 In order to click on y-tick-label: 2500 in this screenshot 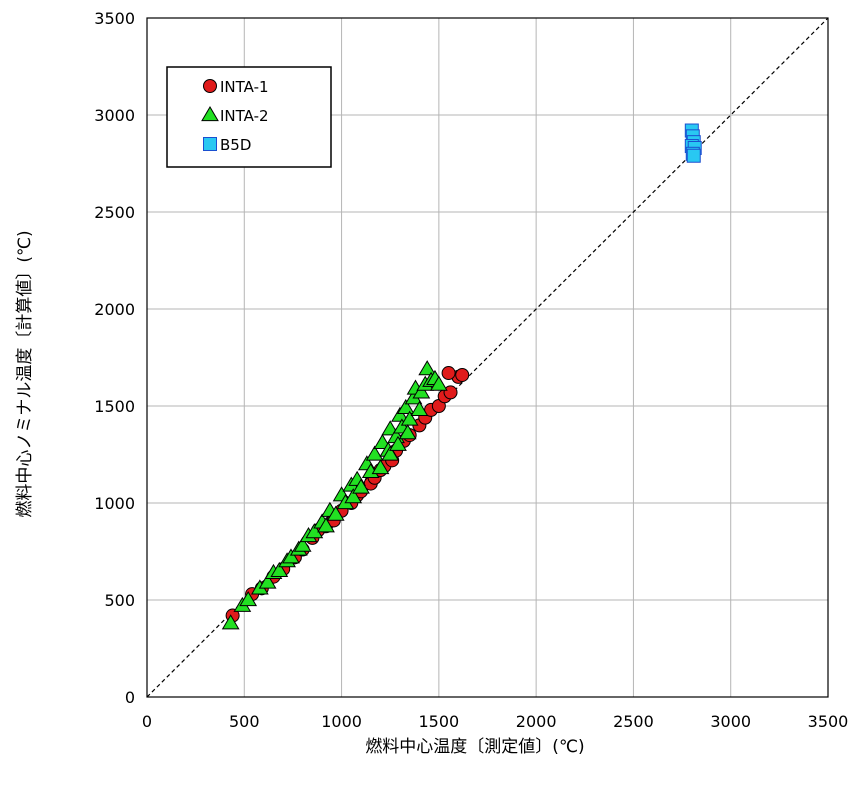, I will do `click(114, 212)`.